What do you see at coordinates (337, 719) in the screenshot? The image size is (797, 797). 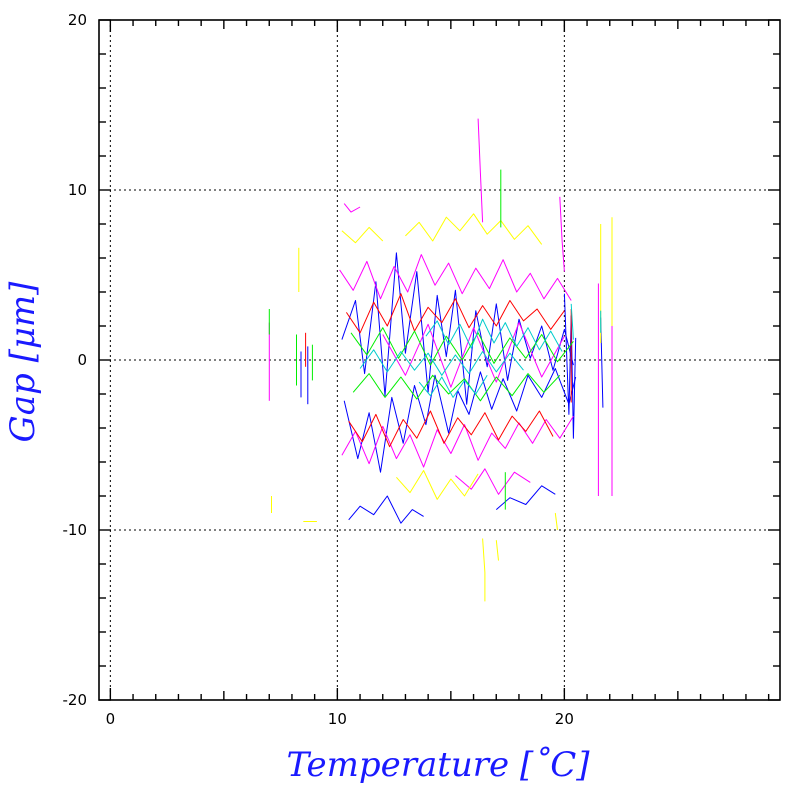 I see `x-tick-label: 10` at bounding box center [337, 719].